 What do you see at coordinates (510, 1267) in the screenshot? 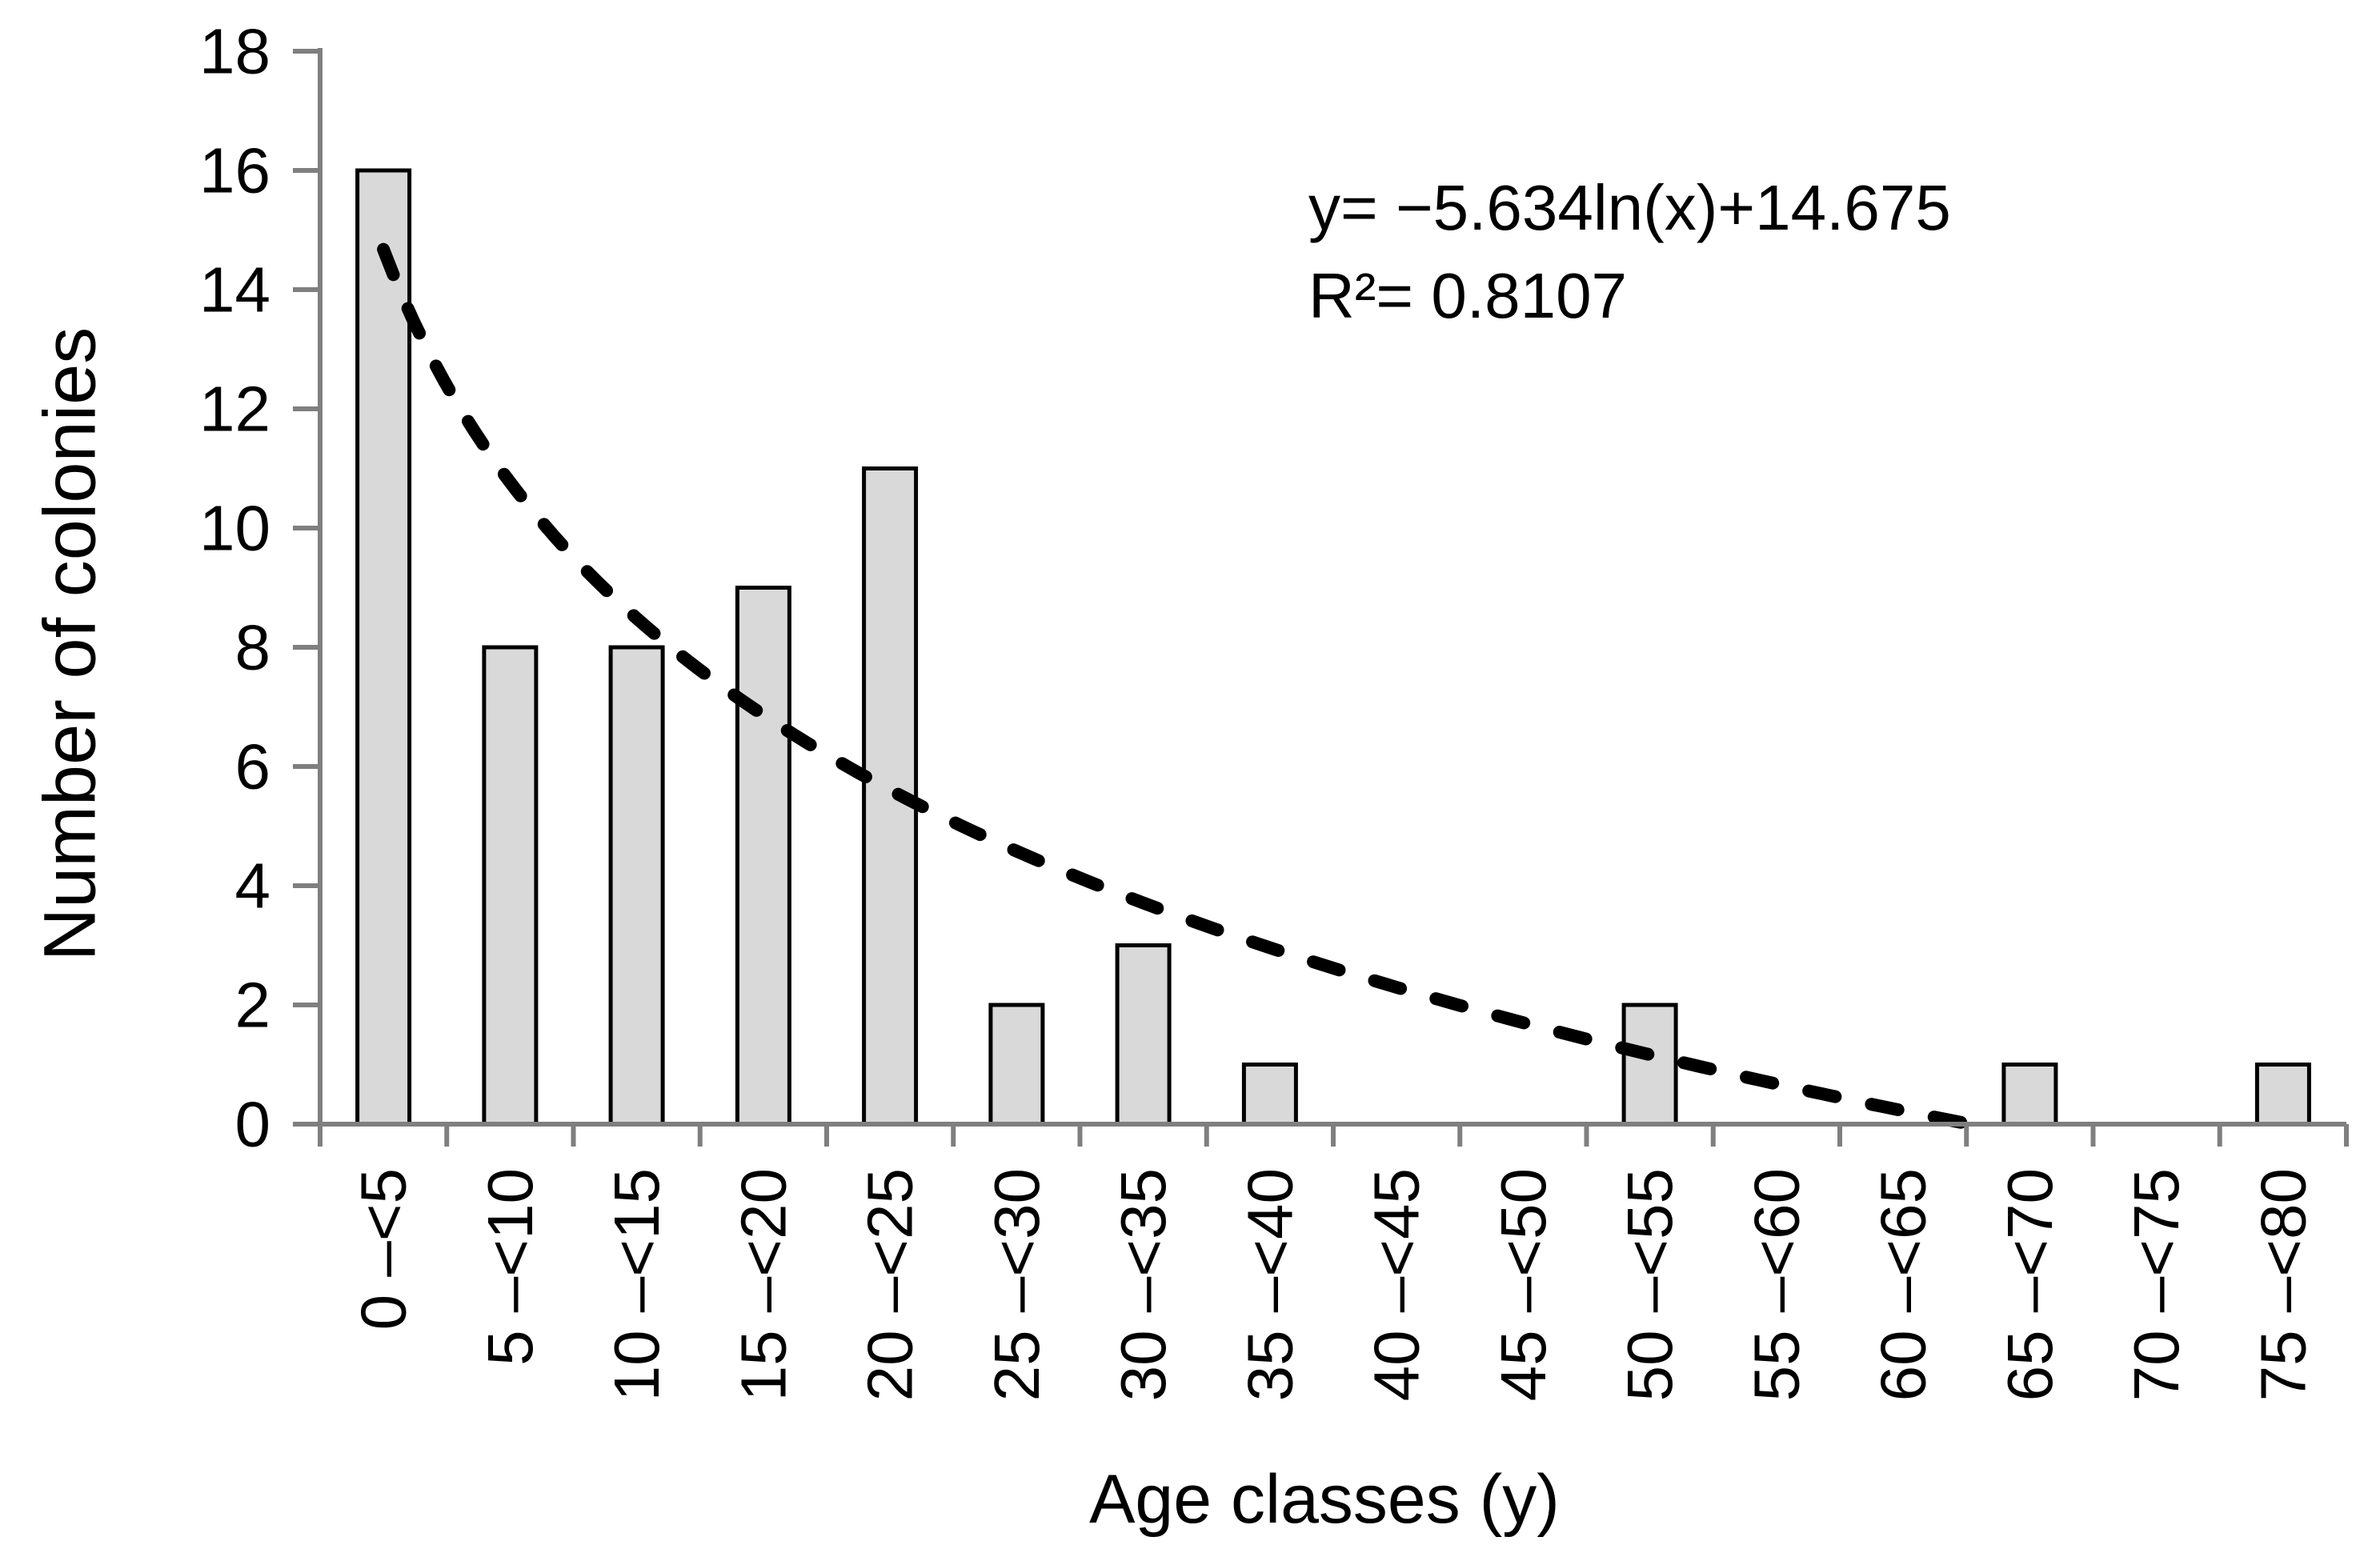
I see `x-category-label: 5 –<10` at bounding box center [510, 1267].